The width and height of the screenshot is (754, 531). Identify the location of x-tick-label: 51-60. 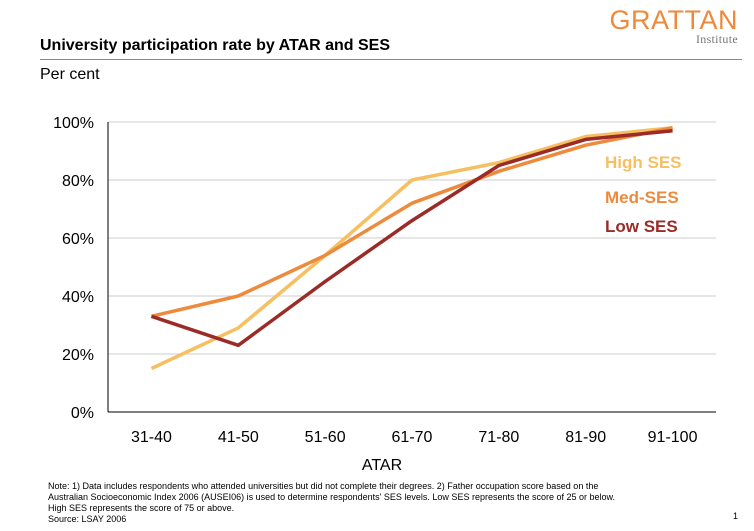
(325, 437).